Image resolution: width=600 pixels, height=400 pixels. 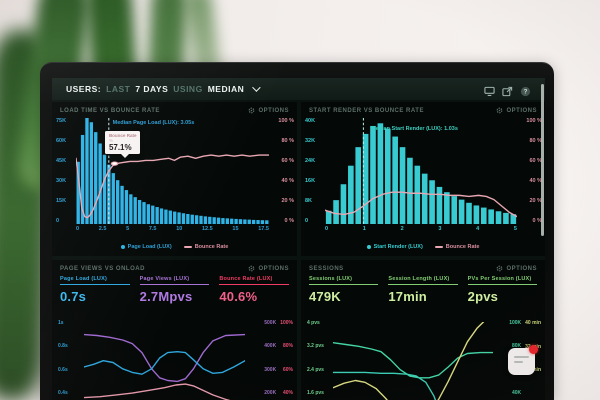 What do you see at coordinates (256, 87) in the screenshot?
I see `chevron-down-icon` at bounding box center [256, 87].